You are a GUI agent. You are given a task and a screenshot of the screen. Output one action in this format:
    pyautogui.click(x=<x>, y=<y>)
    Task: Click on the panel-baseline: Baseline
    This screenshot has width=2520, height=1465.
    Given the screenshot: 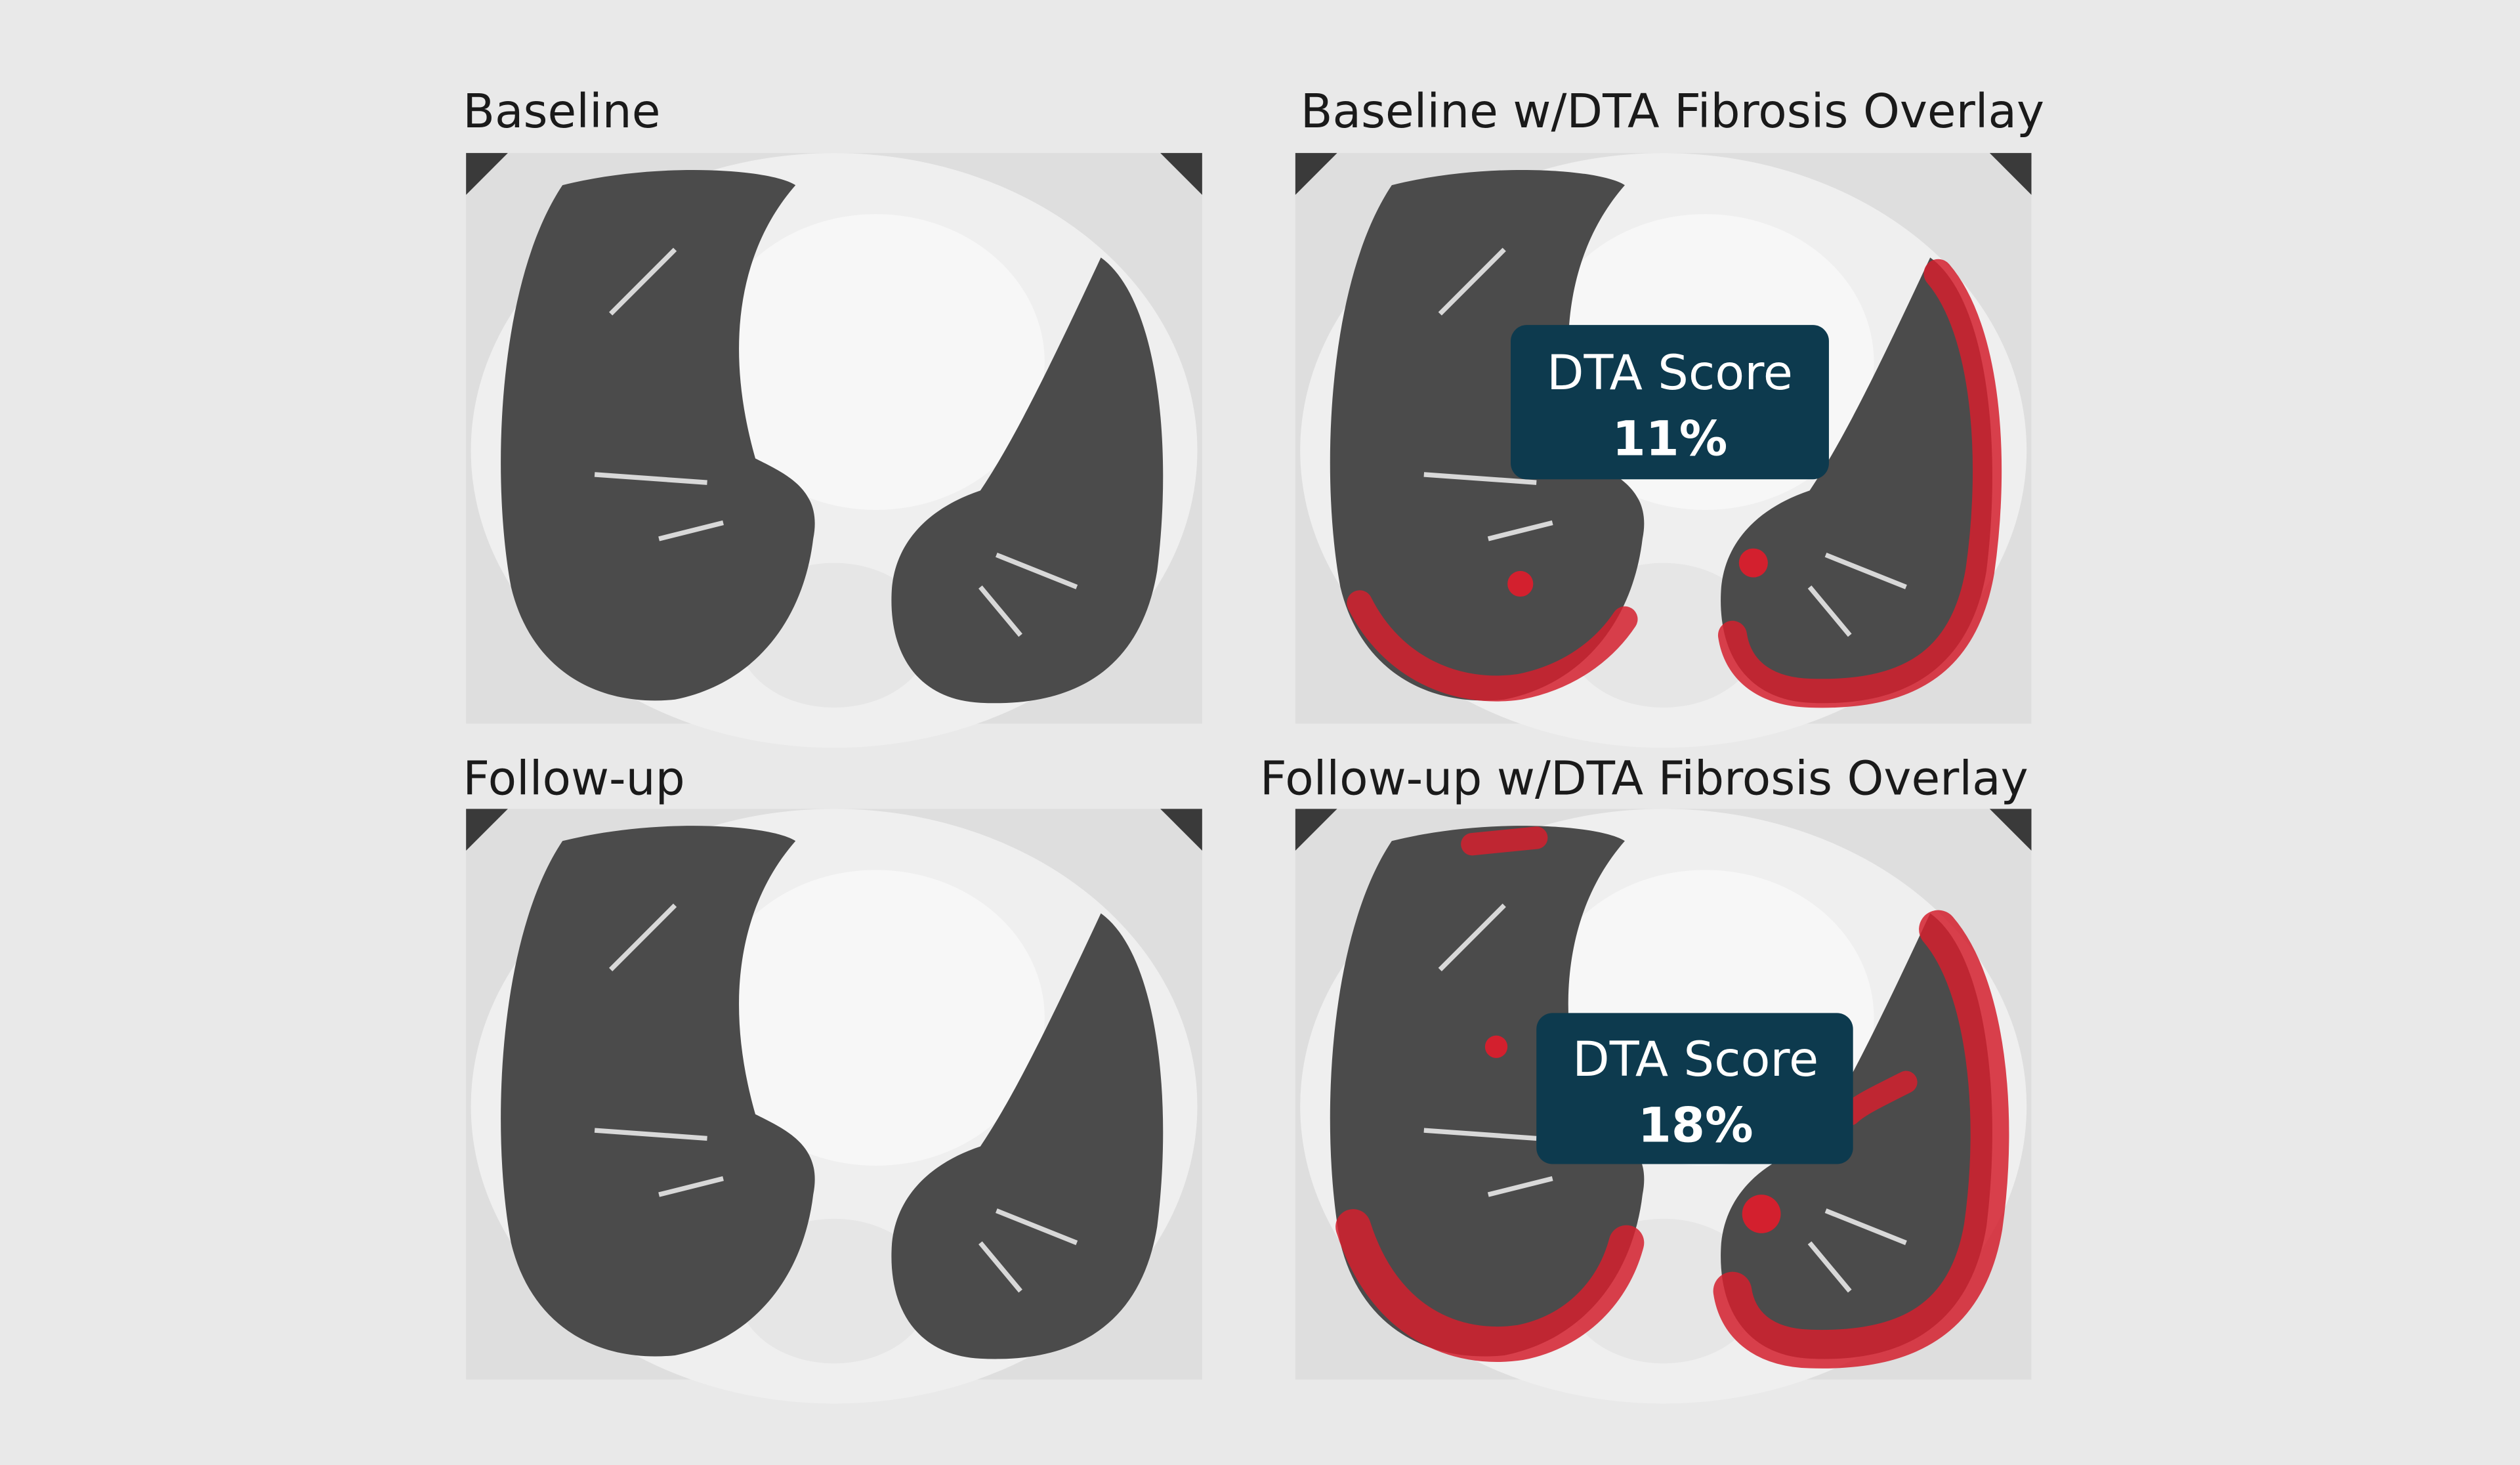 What is the action you would take?
    pyautogui.click(x=832, y=416)
    